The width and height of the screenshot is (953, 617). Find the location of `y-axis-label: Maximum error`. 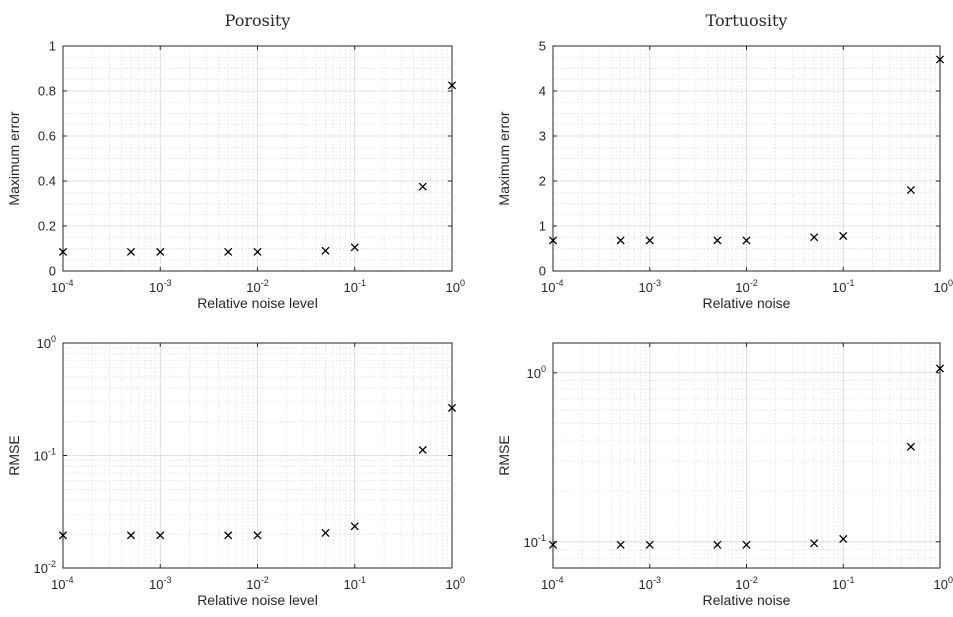

y-axis-label: Maximum error is located at coordinates (14, 158).